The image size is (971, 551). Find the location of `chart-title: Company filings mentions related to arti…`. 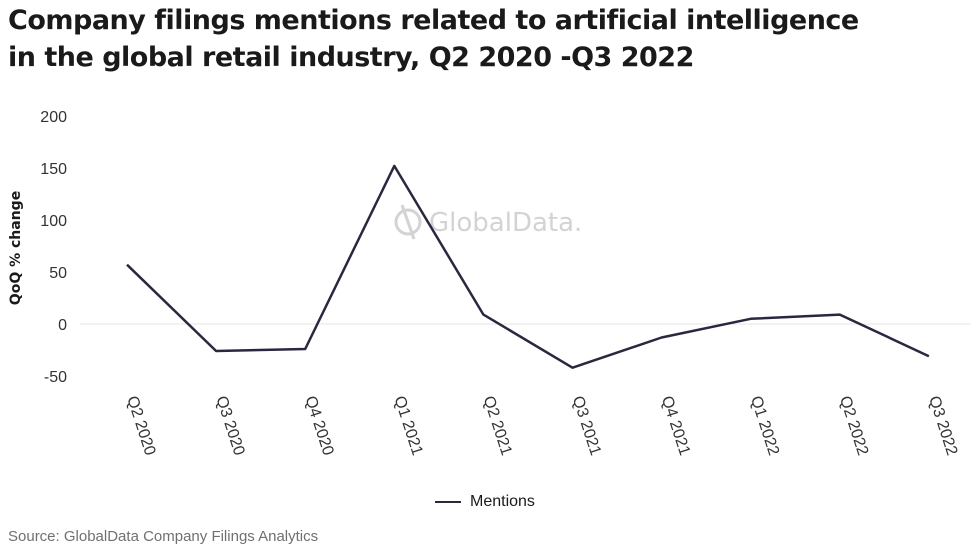

chart-title: Company filings mentions related to arti… is located at coordinates (483, 39).